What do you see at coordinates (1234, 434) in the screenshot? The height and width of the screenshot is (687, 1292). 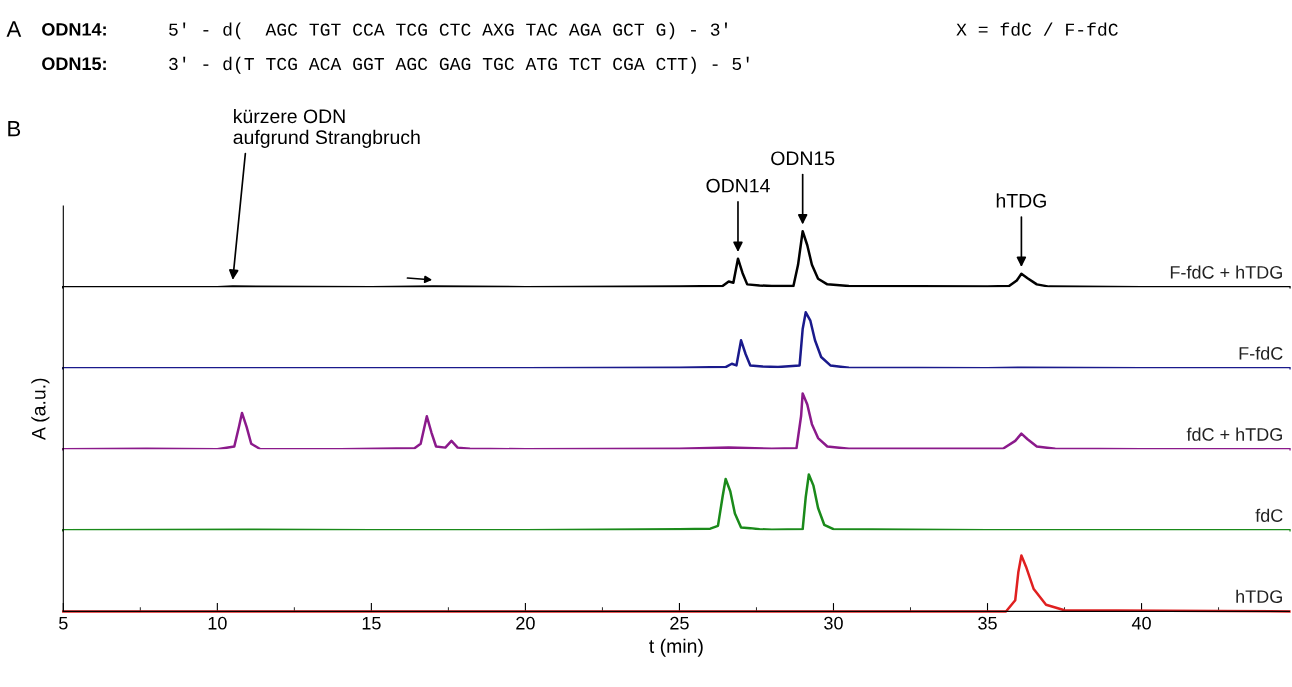 I see `series-label: fdC + hTDG` at bounding box center [1234, 434].